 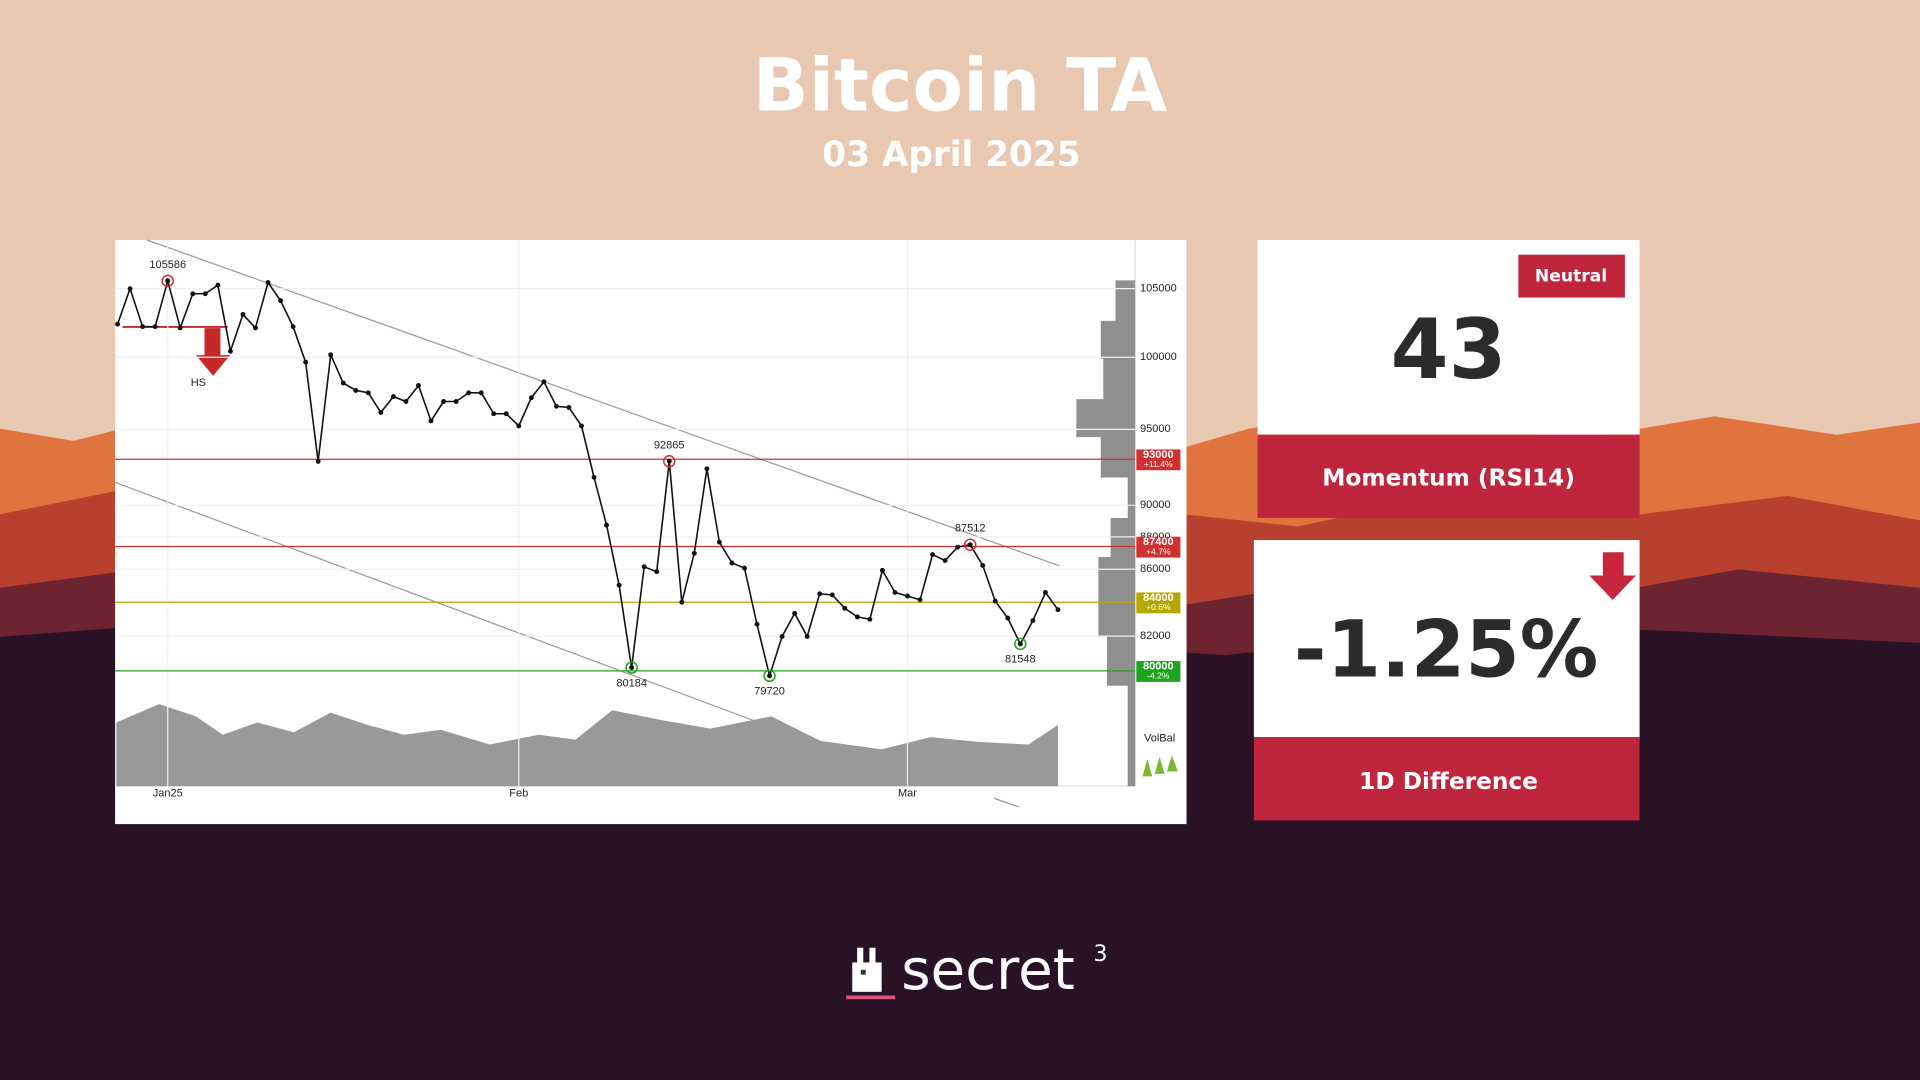 What do you see at coordinates (977, 970) in the screenshot?
I see `logo: secret 3` at bounding box center [977, 970].